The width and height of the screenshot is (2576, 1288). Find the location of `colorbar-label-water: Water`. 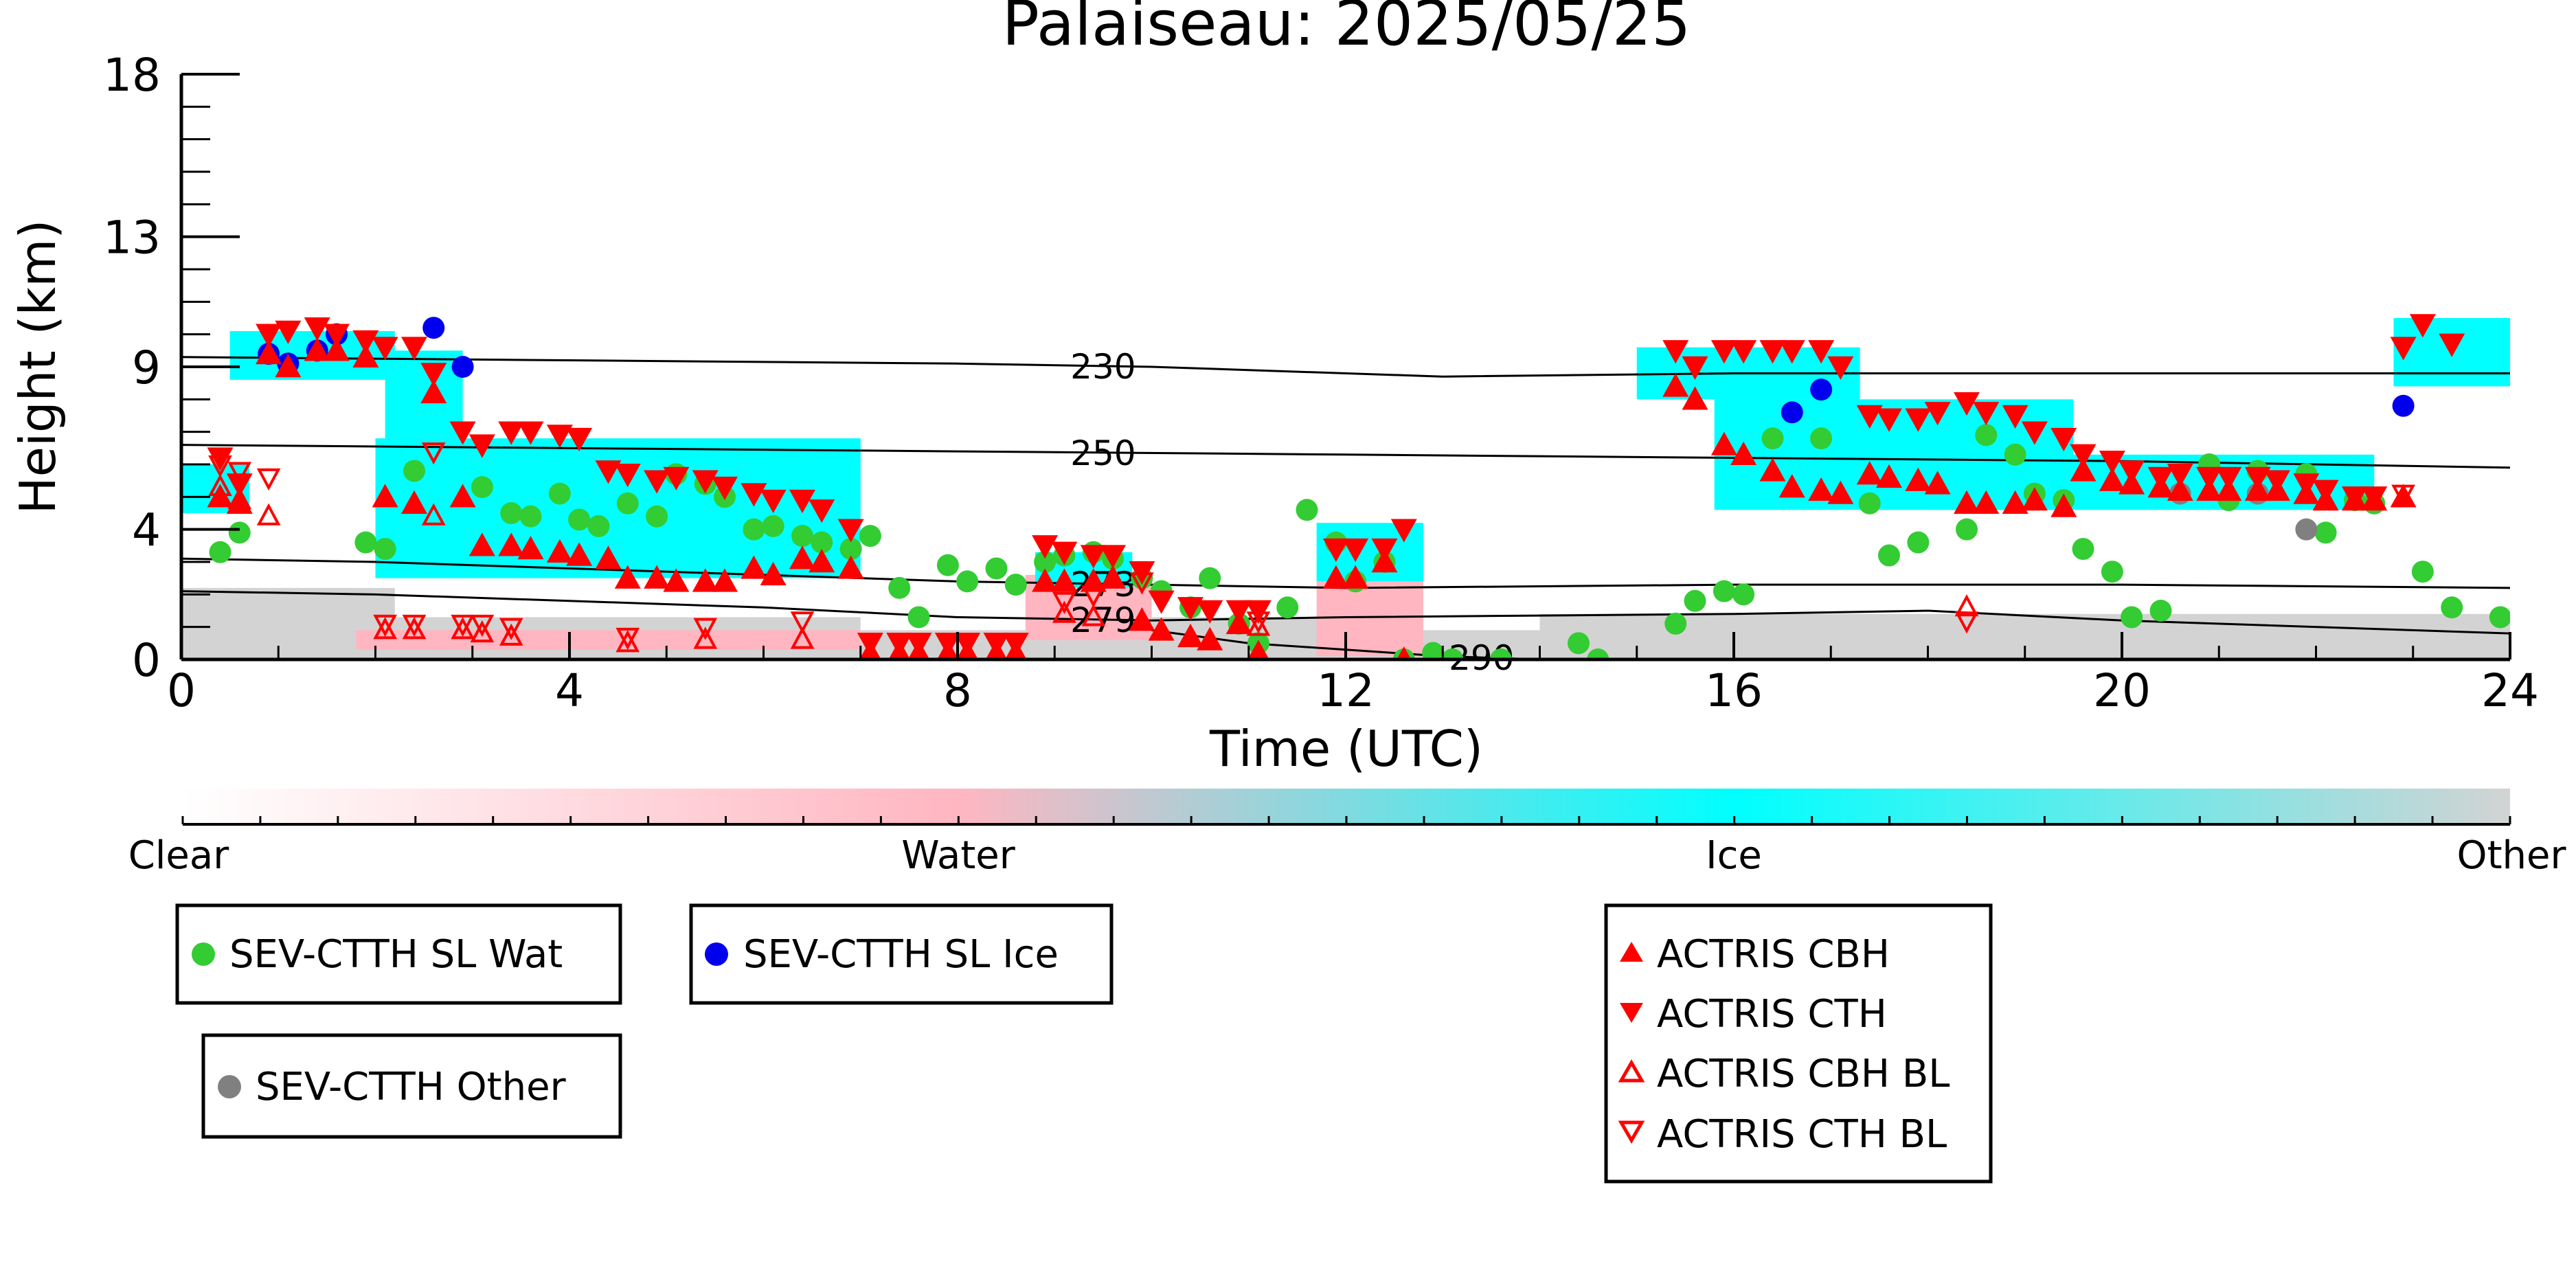

colorbar-label-water: Water is located at coordinates (958, 855).